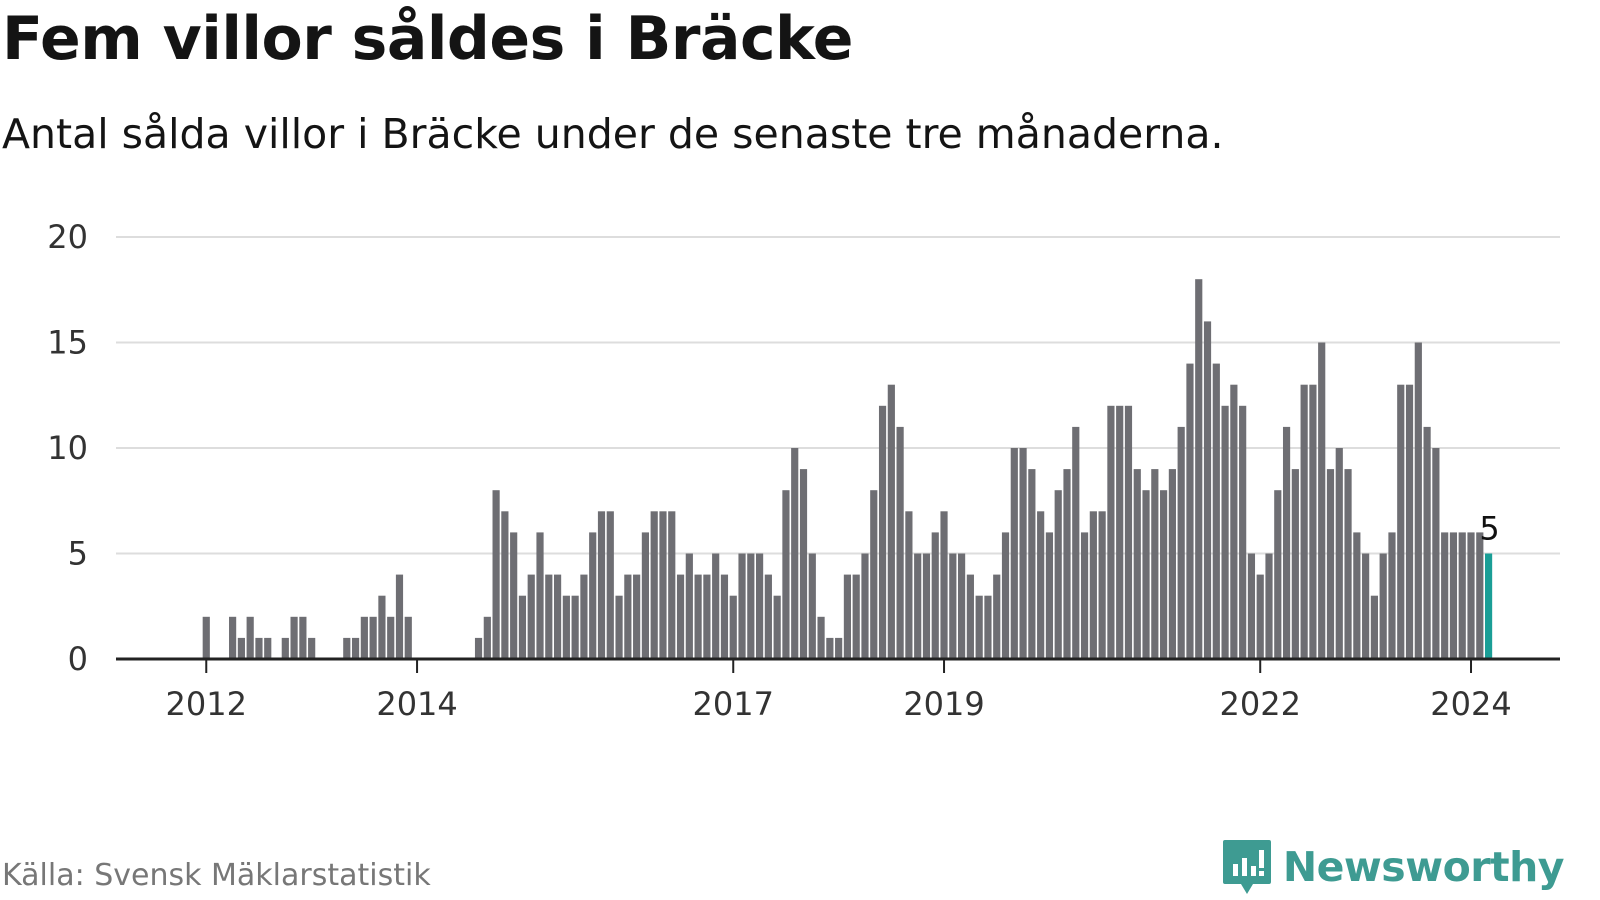 This screenshot has width=1600, height=900. Describe the element at coordinates (67, 448) in the screenshot. I see `y-tick-label: 10` at that location.